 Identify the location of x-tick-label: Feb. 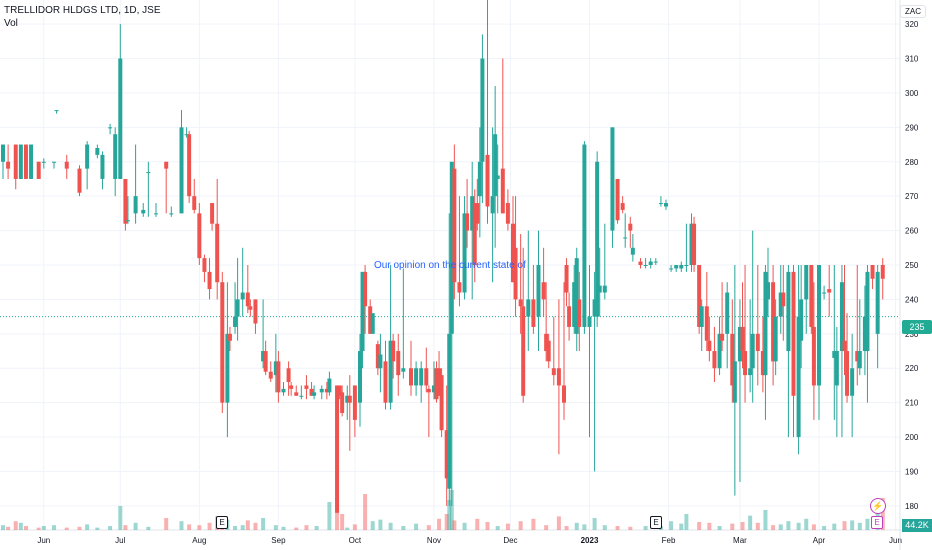
(669, 540).